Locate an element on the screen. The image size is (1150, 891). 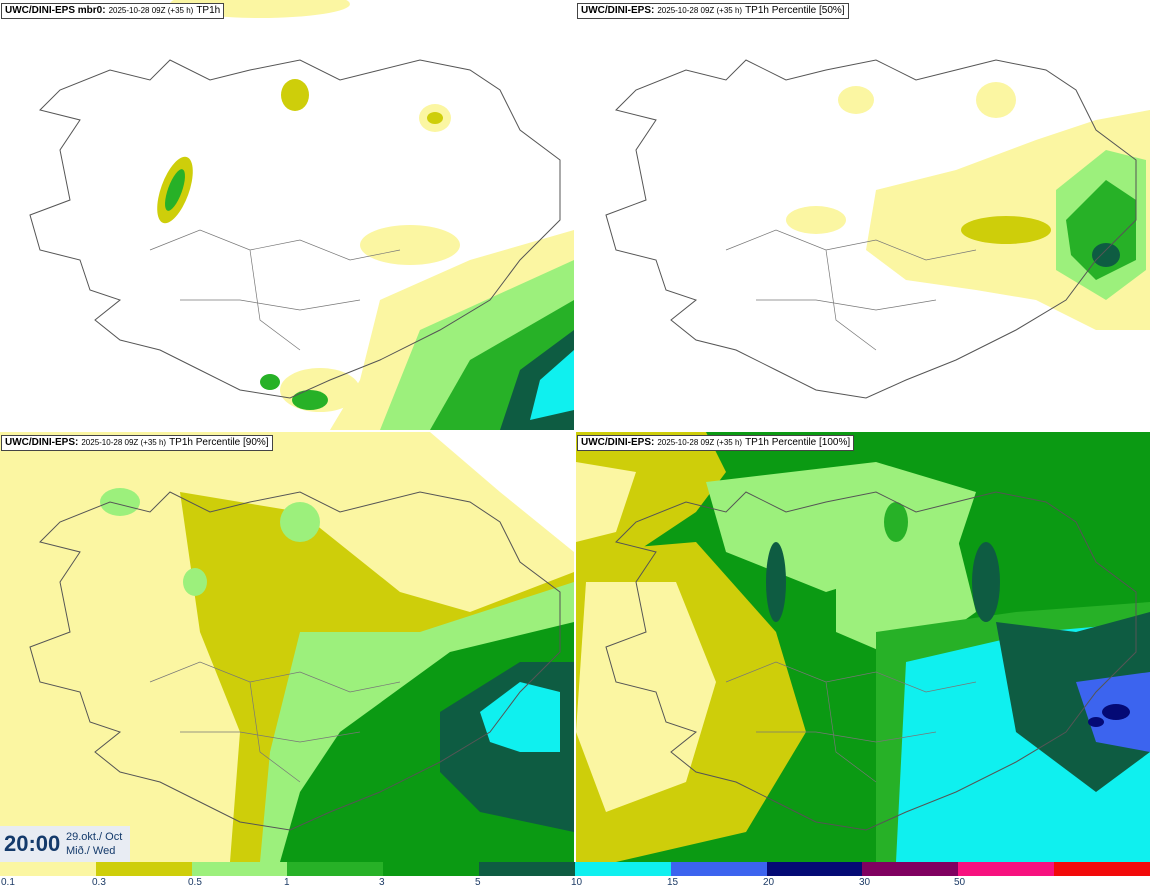
valid-time-box: 20:00 29.okt./ Oct Mið./ Wed is located at coordinates (65, 844).